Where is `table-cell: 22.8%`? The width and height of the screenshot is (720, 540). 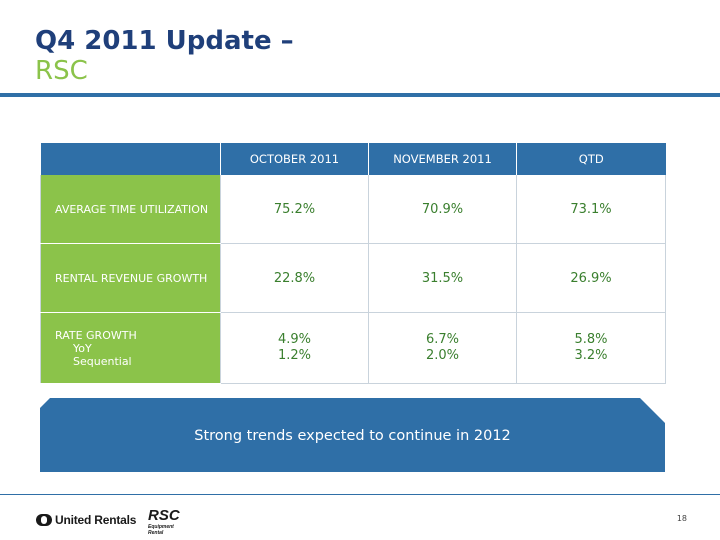
table-cell: 22.8% is located at coordinates (294, 278).